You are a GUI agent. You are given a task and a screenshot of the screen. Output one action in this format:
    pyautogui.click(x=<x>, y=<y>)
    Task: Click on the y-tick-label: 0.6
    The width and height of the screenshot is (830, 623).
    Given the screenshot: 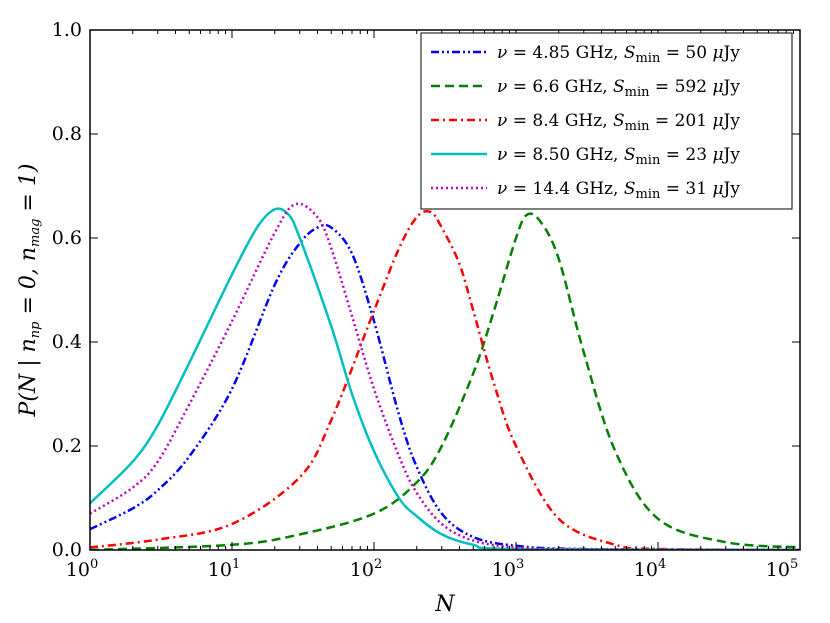 What is the action you would take?
    pyautogui.click(x=67, y=238)
    